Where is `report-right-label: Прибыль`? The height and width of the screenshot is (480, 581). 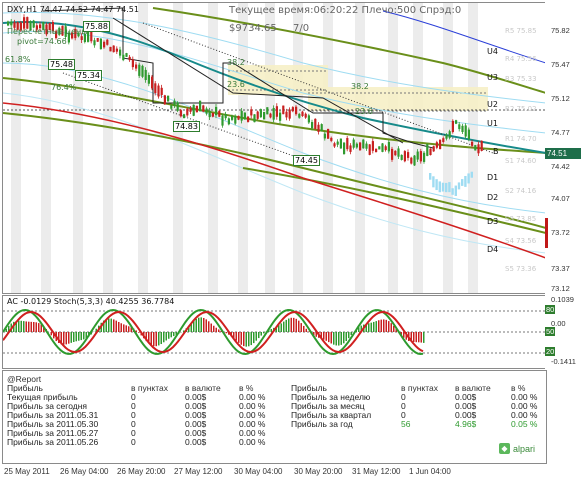
report-right-label: Прибыль is located at coordinates (309, 388).